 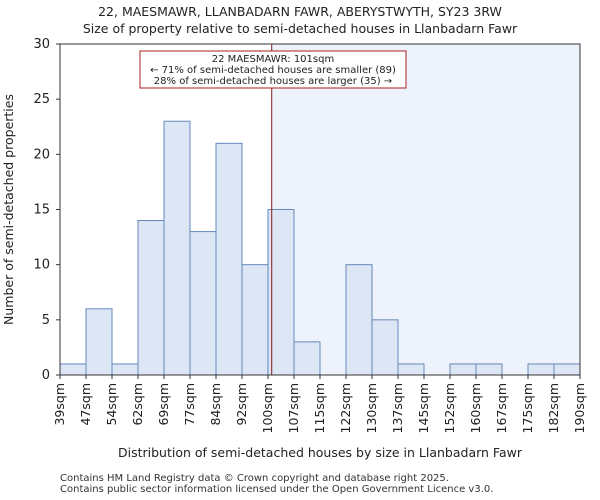 What do you see at coordinates (345, 408) in the screenshot?
I see `x-tick-label: 122sqm` at bounding box center [345, 408].